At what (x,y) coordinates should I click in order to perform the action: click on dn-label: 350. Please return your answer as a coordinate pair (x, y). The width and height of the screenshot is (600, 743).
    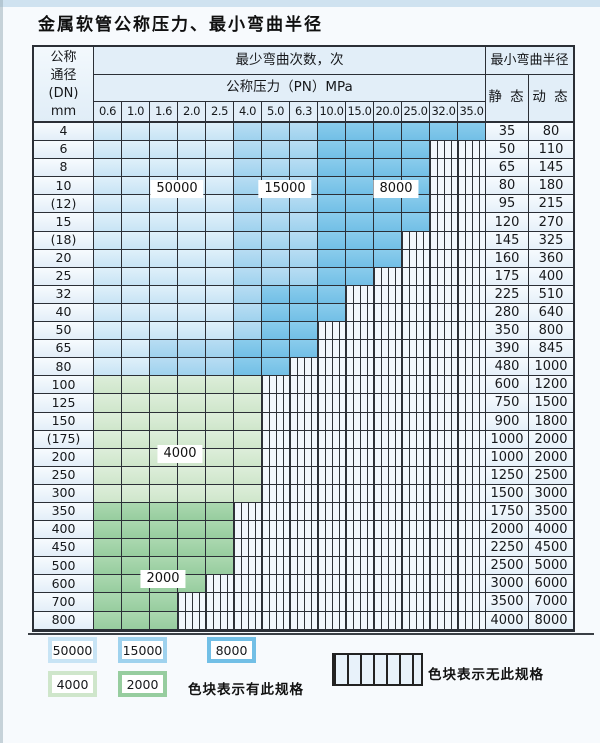
    Looking at the image, I should click on (64, 512).